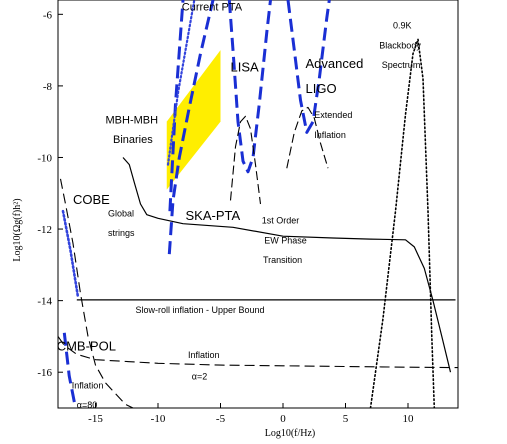 This screenshot has width=507, height=444. I want to click on annotation-inflation-a2-1: Inflation, so click(204, 355).